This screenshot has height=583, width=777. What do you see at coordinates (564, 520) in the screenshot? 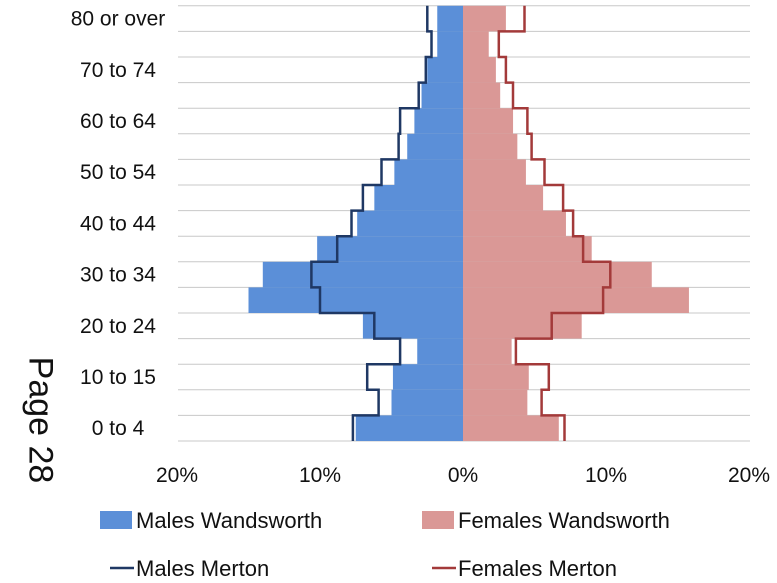
I see `legend-label: Females Wandsworth` at bounding box center [564, 520].